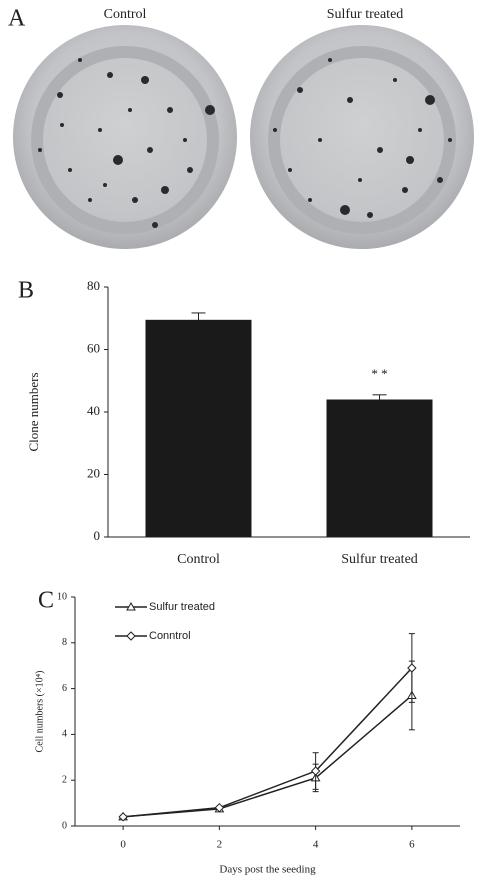 The width and height of the screenshot is (482, 884). What do you see at coordinates (125, 140) in the screenshot?
I see `plate-ring` at bounding box center [125, 140].